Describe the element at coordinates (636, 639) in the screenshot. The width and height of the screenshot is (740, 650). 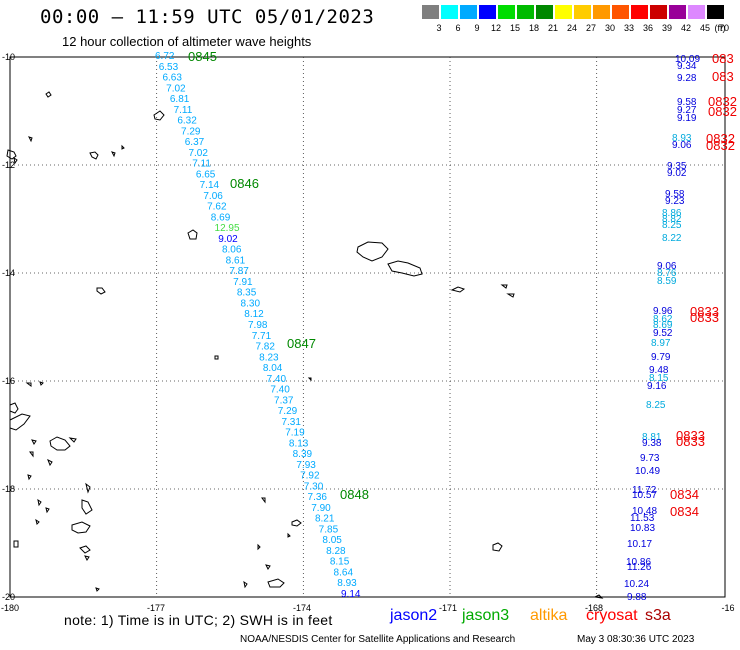
I see `footer-timestamp: May 3 08:30:36 UTC 2023` at that location.